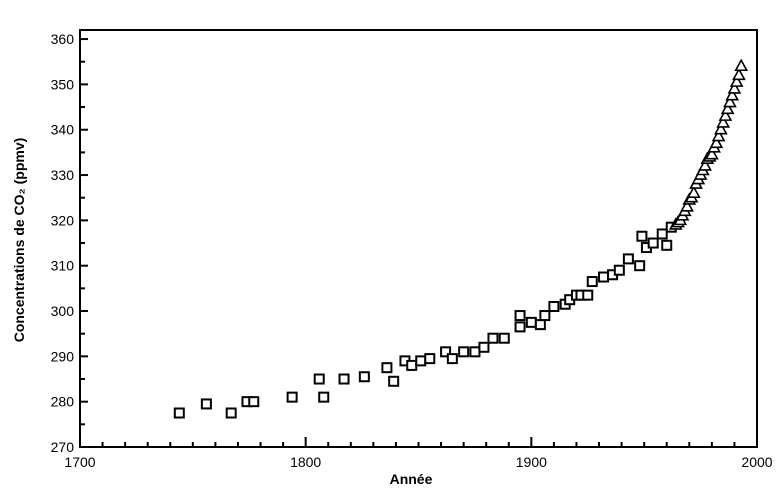  Describe the element at coordinates (69, 243) in the screenshot. I see `y-axis: 270 280 290 300 310 320 330 340 350 360` at that location.